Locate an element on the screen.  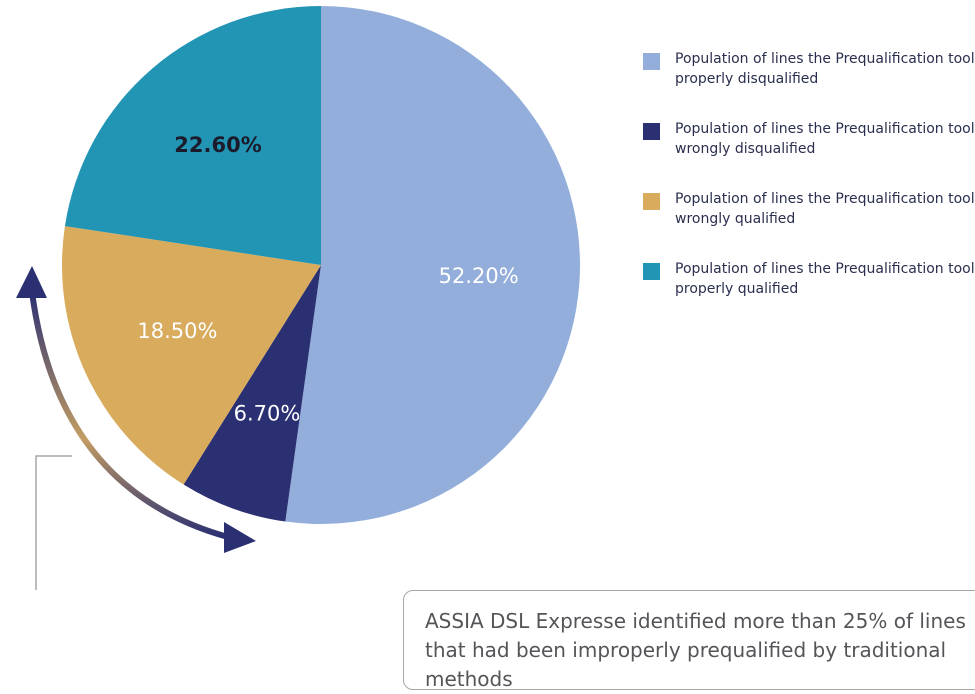
arrow-head-right-icon is located at coordinates (240, 537).